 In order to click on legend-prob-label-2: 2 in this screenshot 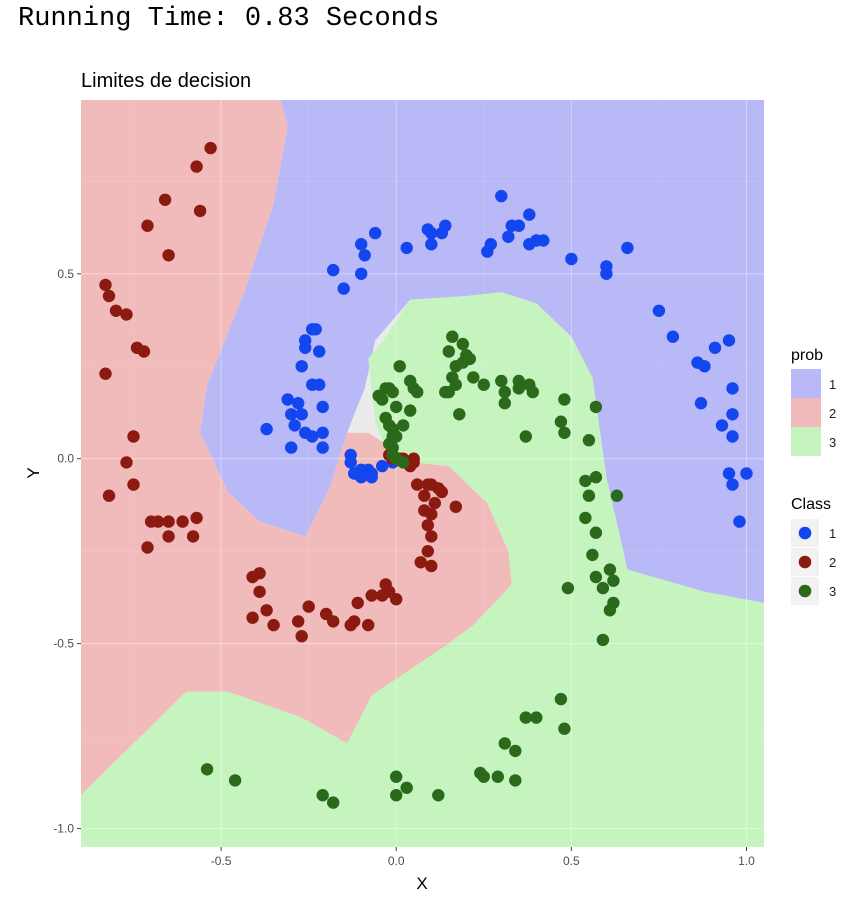, I will do `click(832, 413)`.